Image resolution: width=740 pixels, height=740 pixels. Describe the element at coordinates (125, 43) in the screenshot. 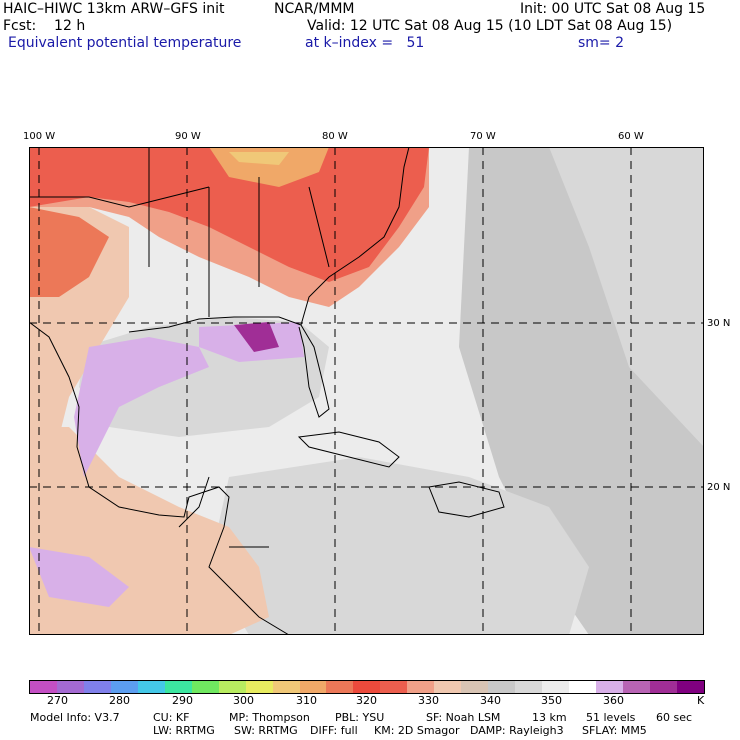

I see `field-name: Equivalent potential temperature` at that location.